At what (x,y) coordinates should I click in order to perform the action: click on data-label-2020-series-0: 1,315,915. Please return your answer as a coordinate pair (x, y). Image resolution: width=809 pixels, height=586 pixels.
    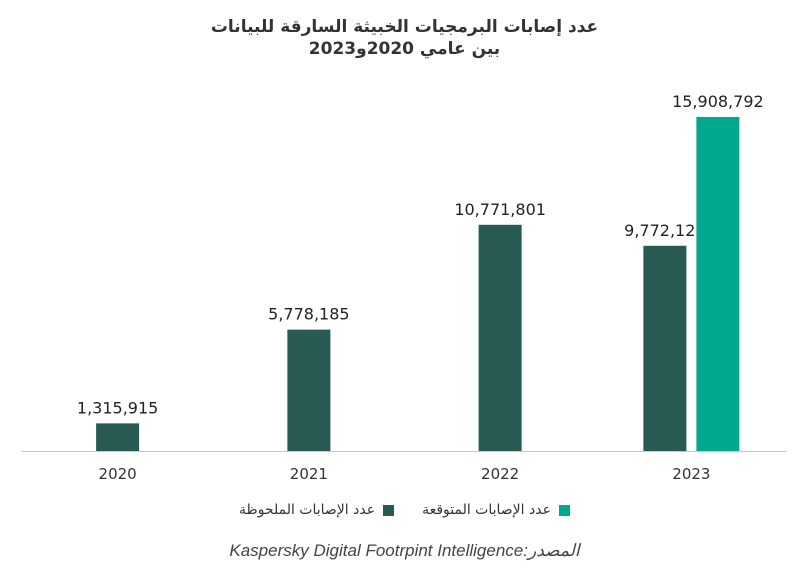
    Looking at the image, I should click on (117, 407).